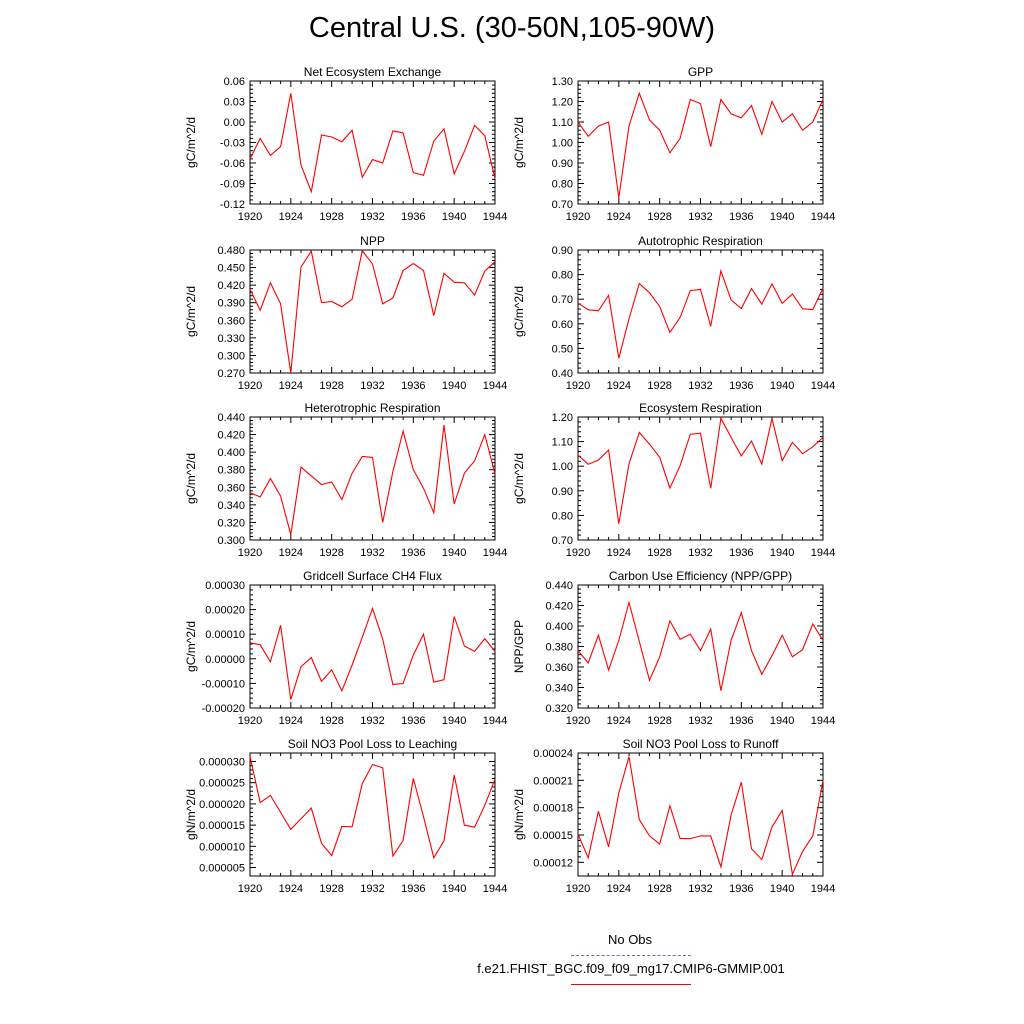 This screenshot has height=1024, width=1024. What do you see at coordinates (191, 814) in the screenshot?
I see `y-axis-label: gN/m^2/d` at bounding box center [191, 814].